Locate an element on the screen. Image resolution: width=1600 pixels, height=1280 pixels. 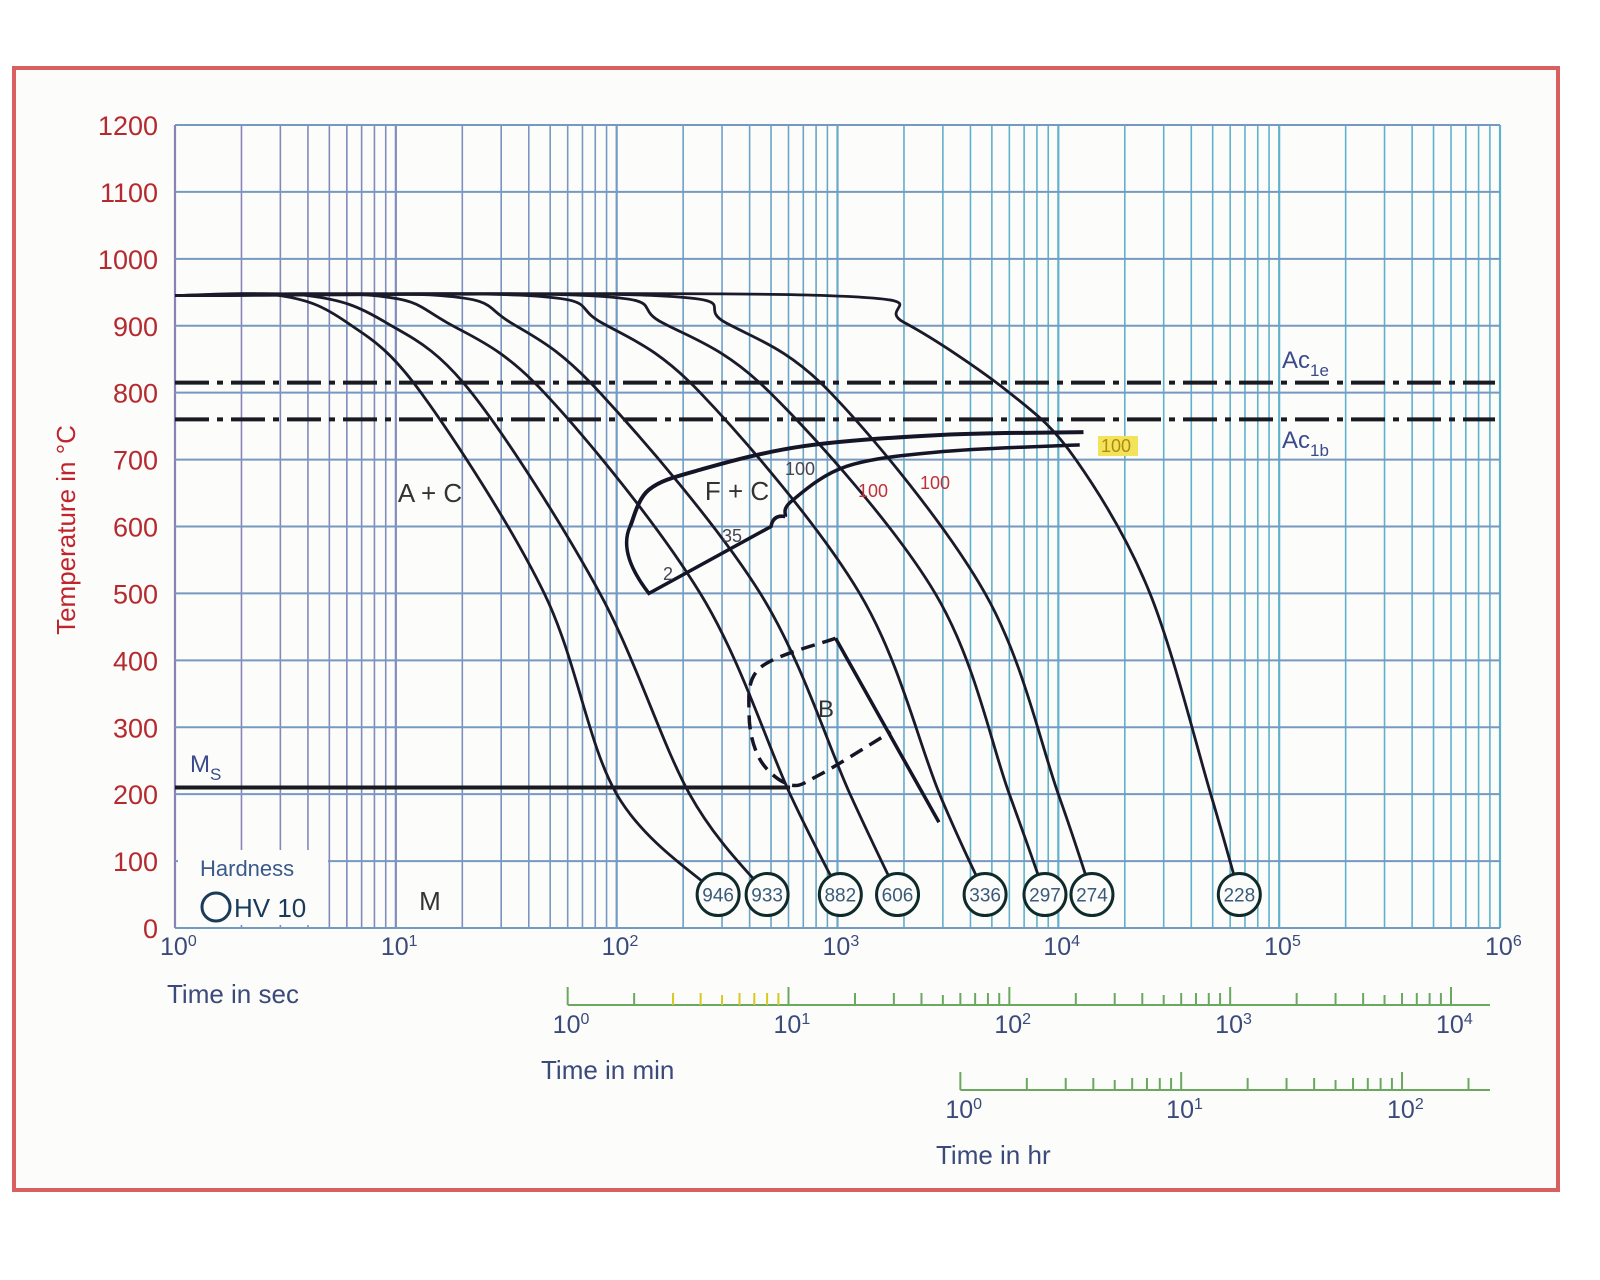
y-tick-label: 400 is located at coordinates (135, 661).